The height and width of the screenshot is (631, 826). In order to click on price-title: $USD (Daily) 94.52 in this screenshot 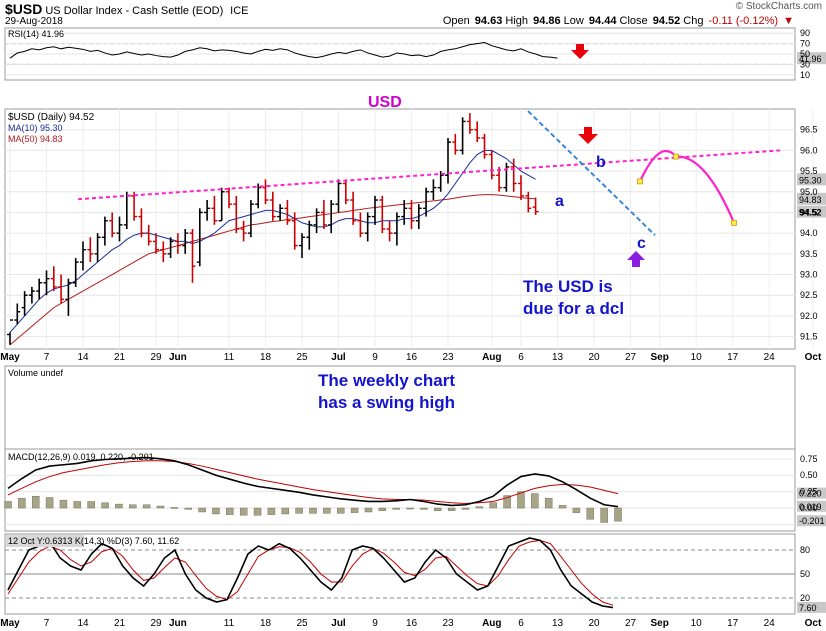, I will do `click(51, 117)`.